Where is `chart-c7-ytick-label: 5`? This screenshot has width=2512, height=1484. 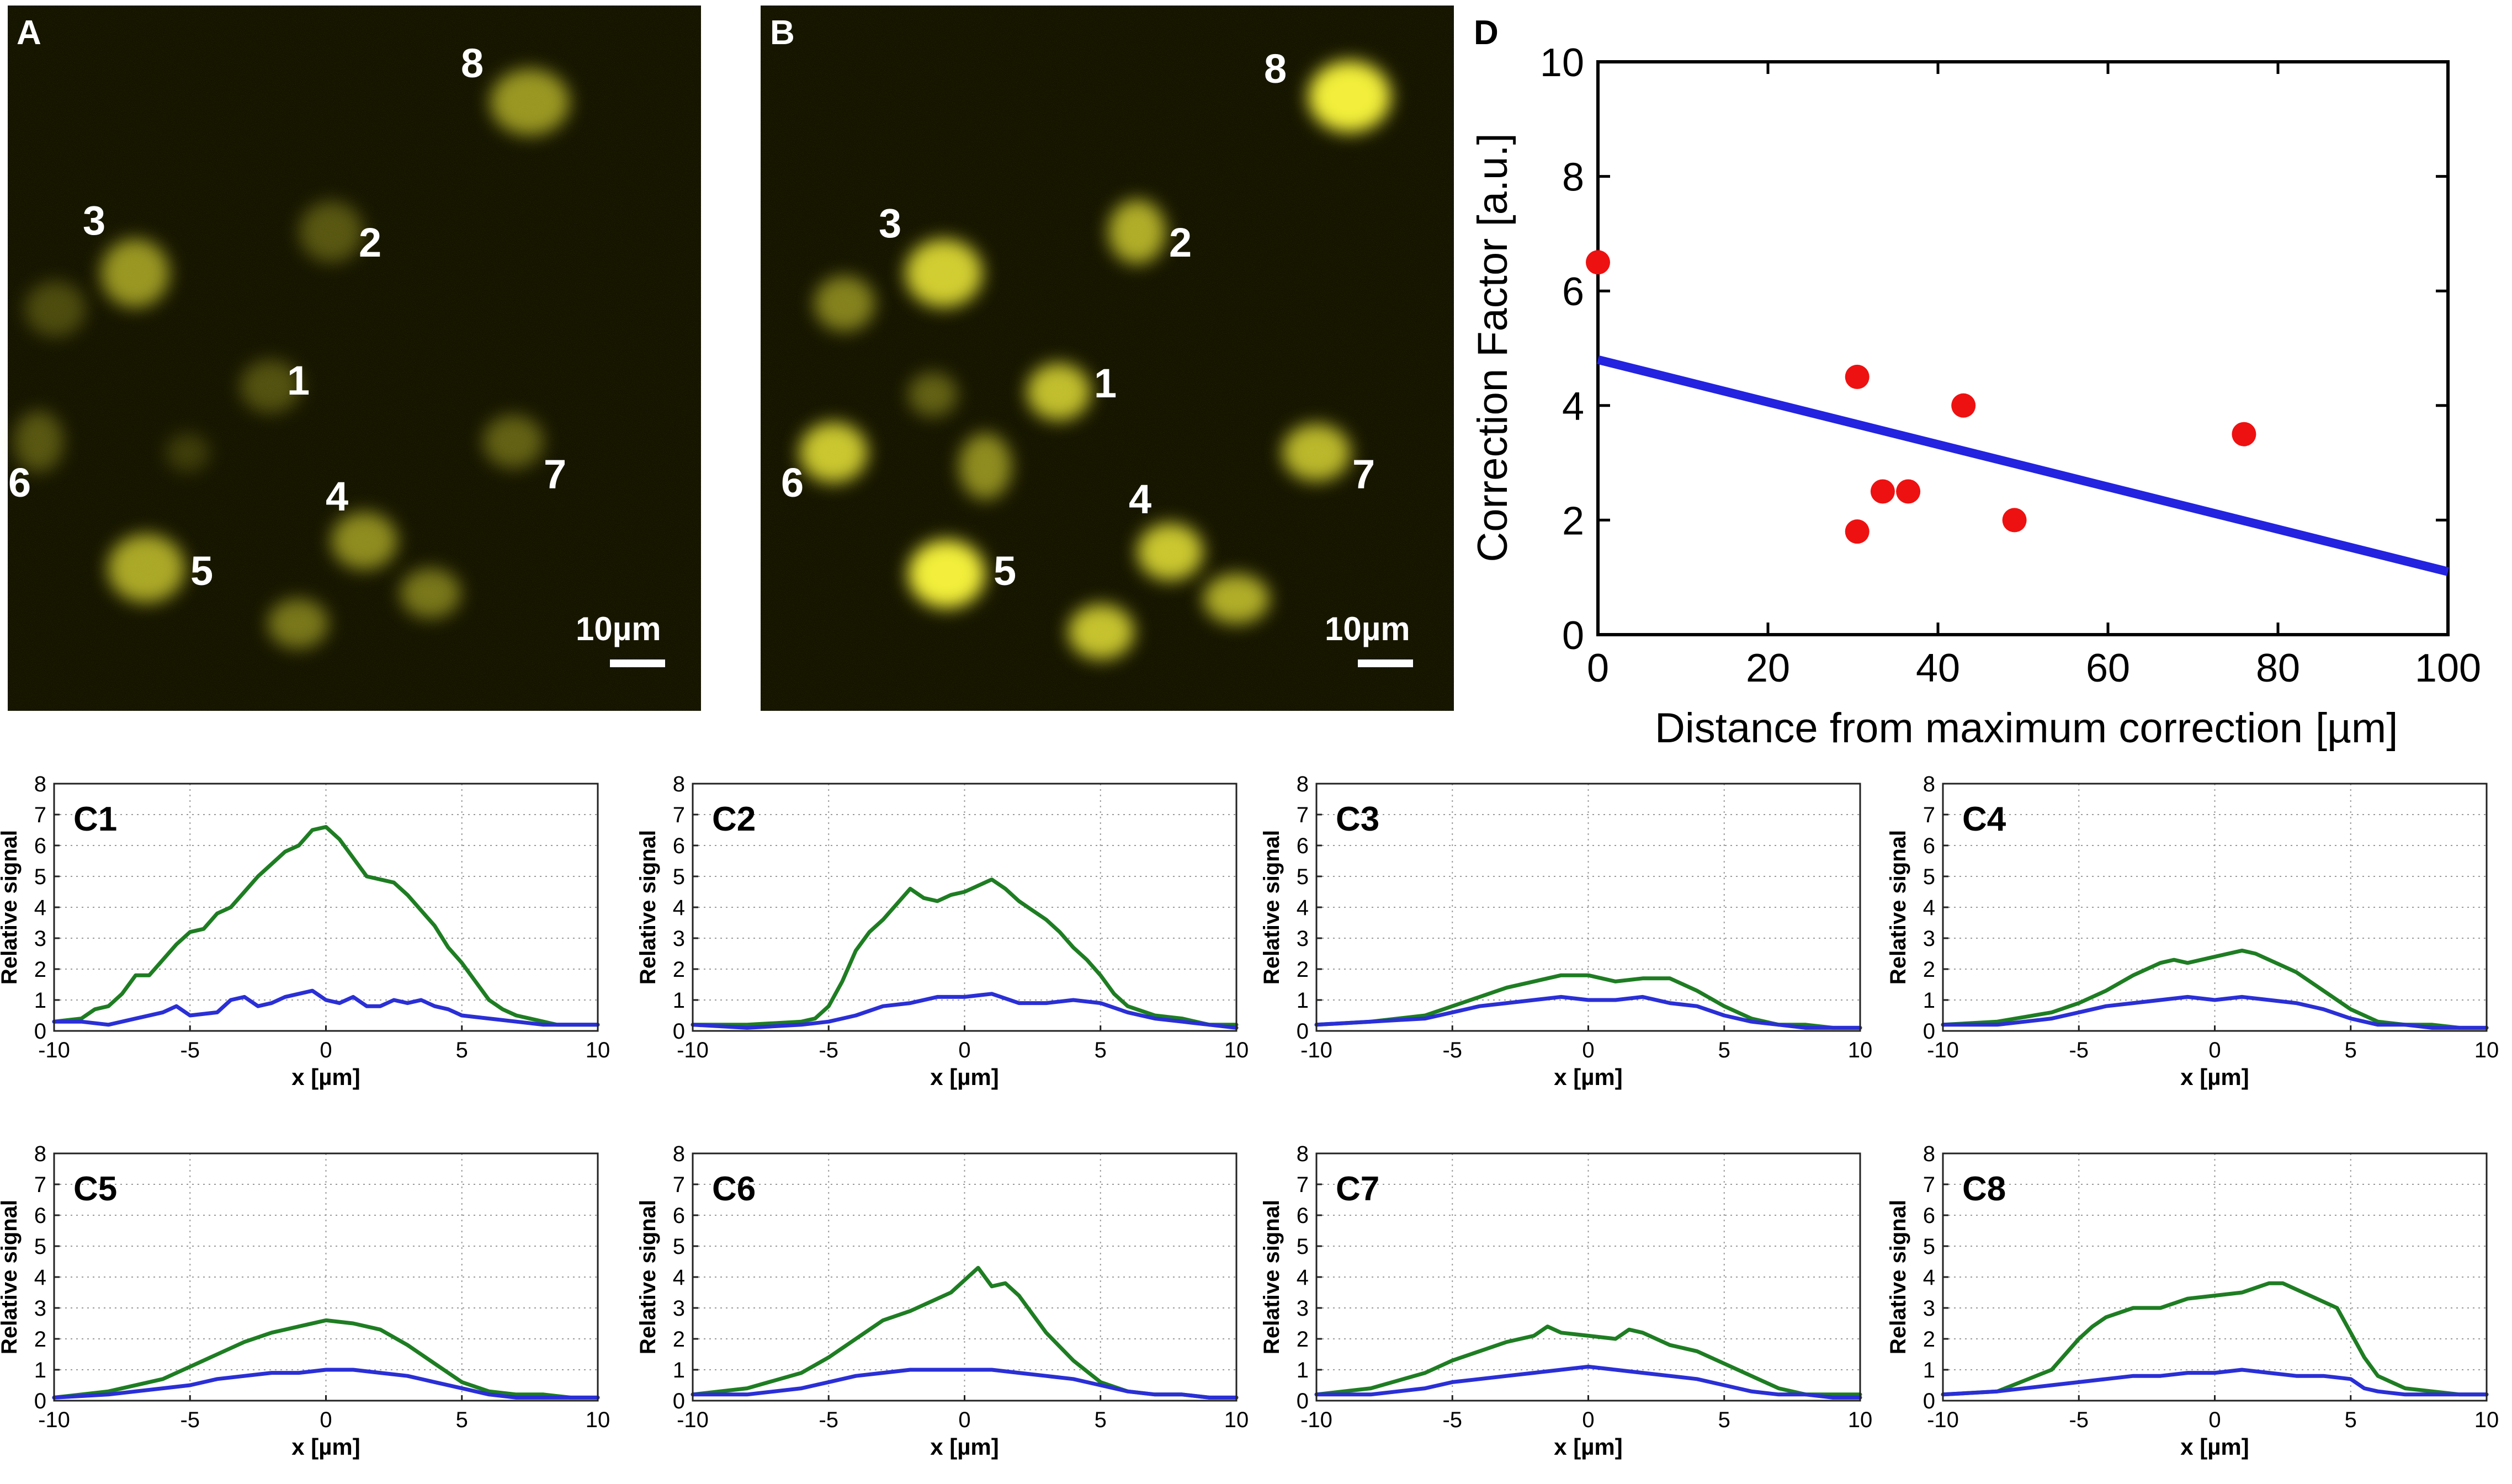
chart-c7-ytick-label: 5 is located at coordinates (1303, 1247).